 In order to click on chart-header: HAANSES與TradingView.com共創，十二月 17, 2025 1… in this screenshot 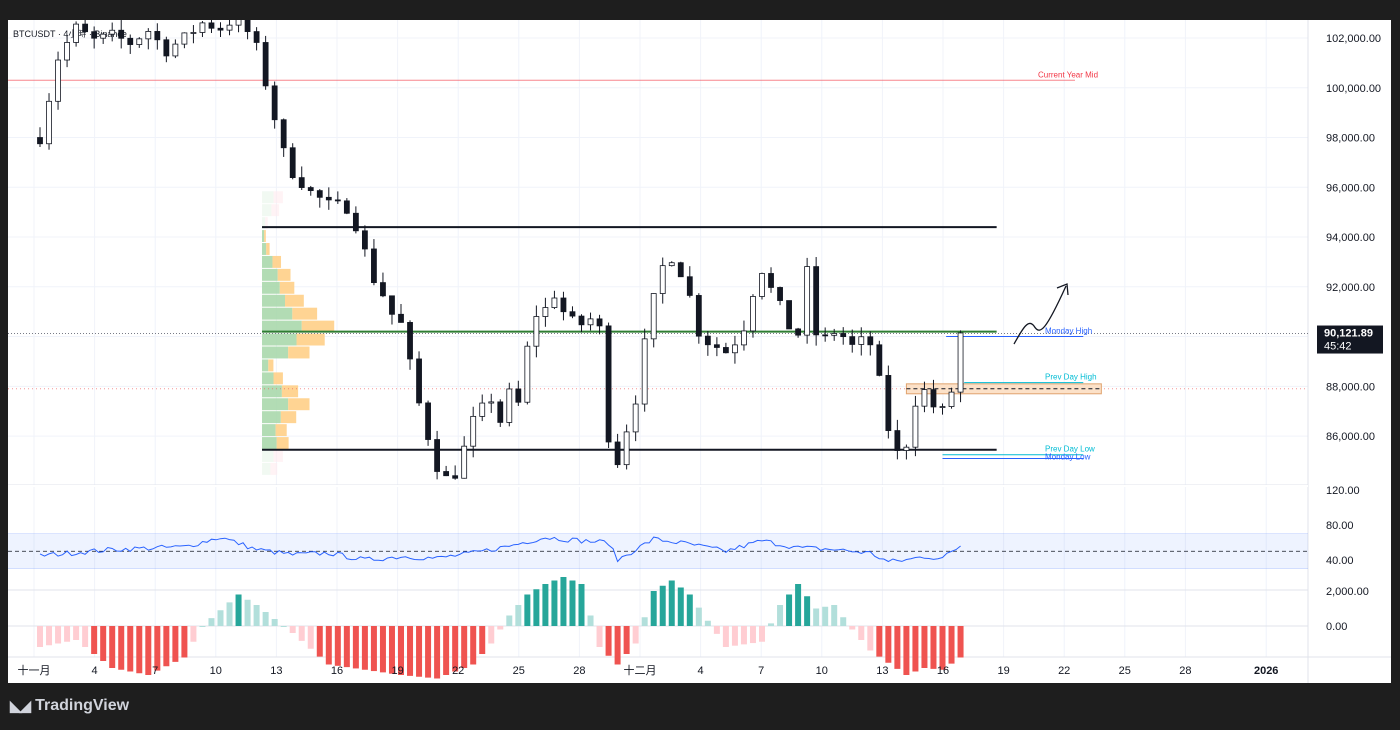, I will do `click(137, 10)`.